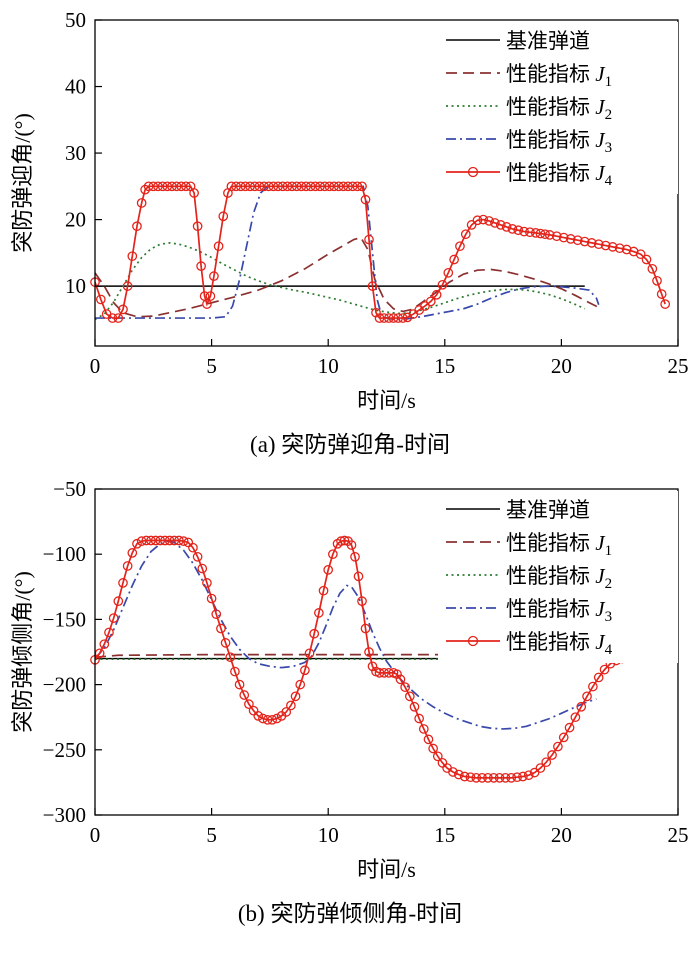 The width and height of the screenshot is (700, 958). Describe the element at coordinates (75, 87) in the screenshot. I see `y-tick-label: 40` at that location.